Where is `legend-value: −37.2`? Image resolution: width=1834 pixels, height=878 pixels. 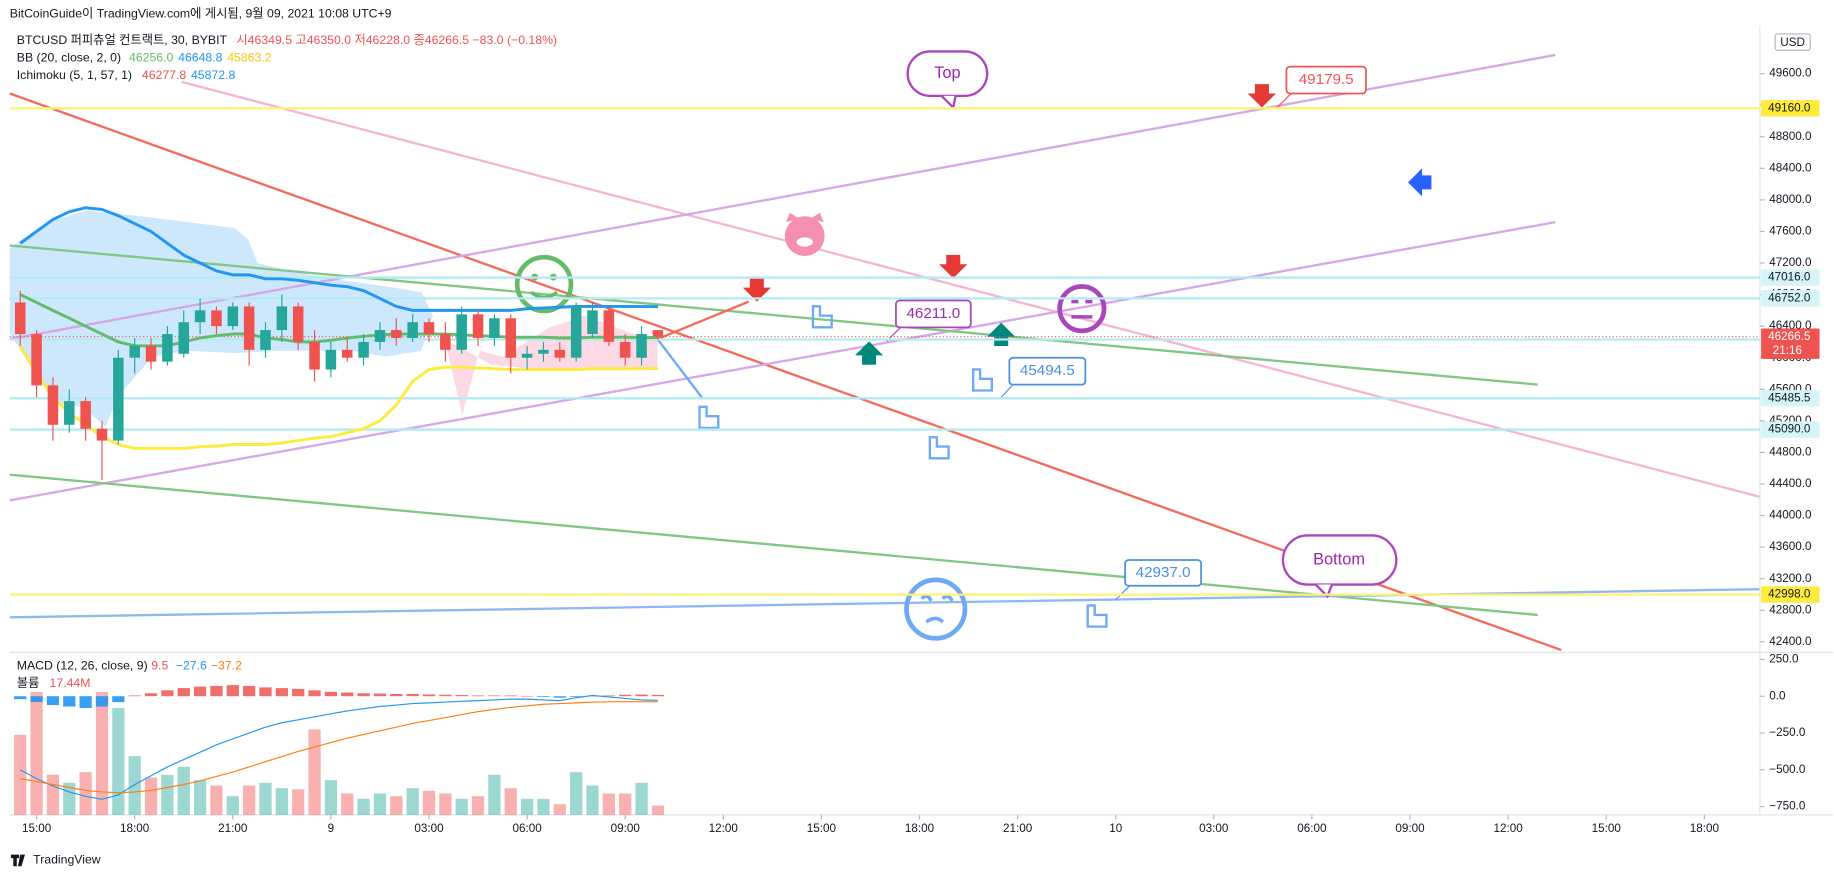 legend-value: −37.2 is located at coordinates (226, 666).